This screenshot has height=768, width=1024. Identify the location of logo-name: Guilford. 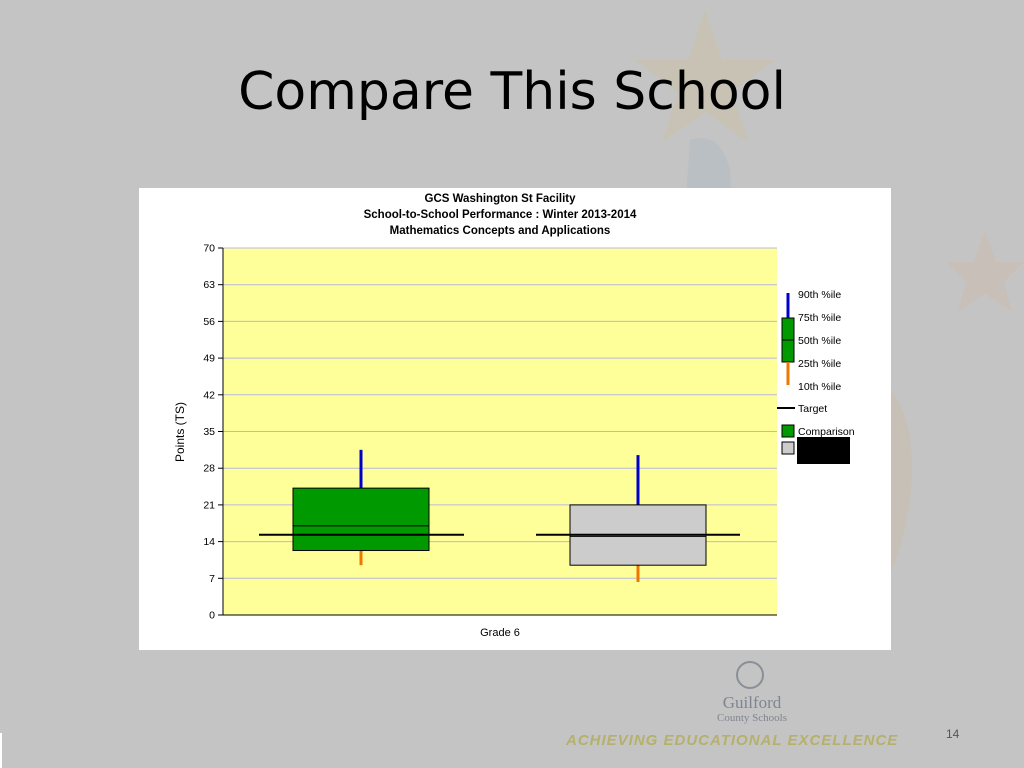
(752, 702).